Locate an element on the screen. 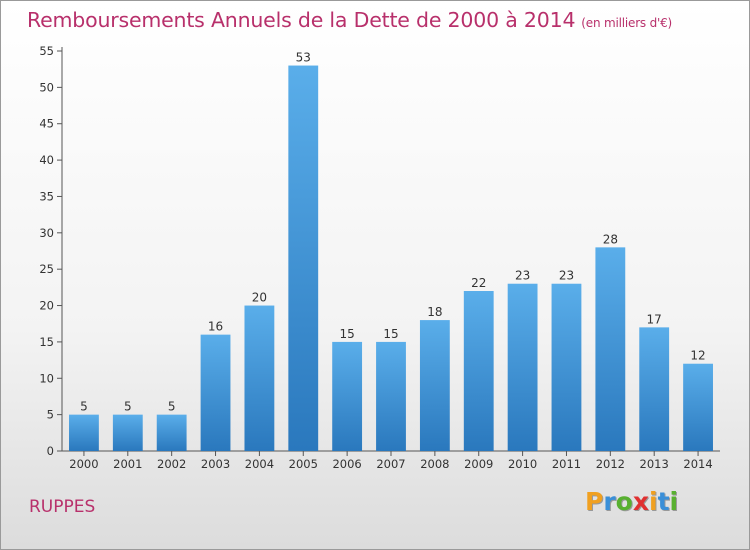 This screenshot has width=750, height=550. x-tick-label: 2013 is located at coordinates (654, 464).